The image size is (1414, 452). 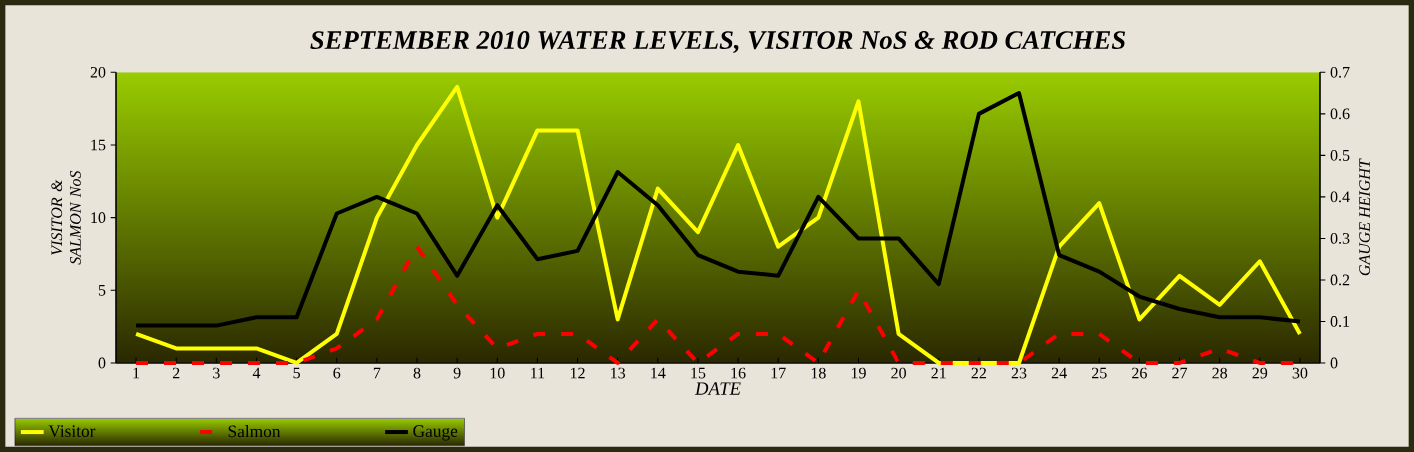 I want to click on legend-label: Salmon, so click(x=254, y=431).